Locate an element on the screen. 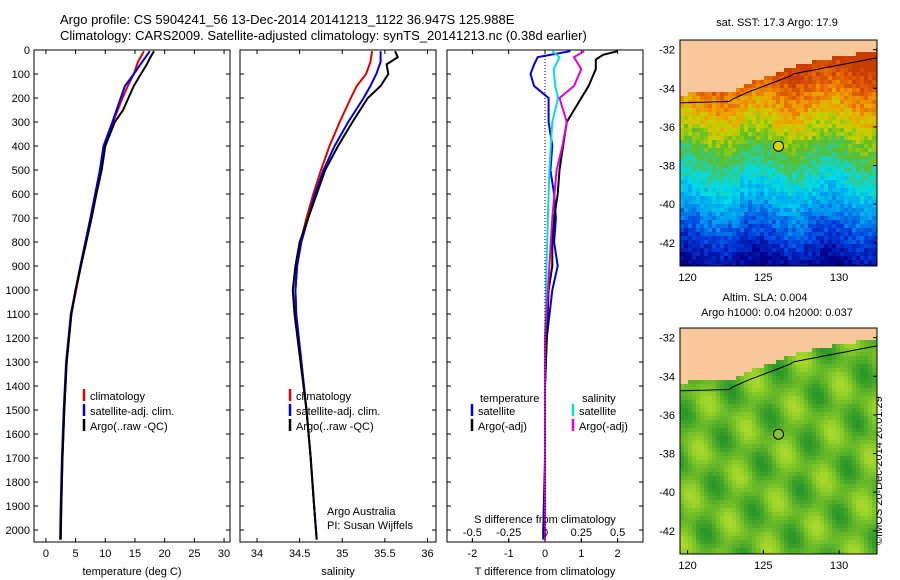 This screenshot has width=900, height=580. x-axis-label: T difference from climatology is located at coordinates (545, 572).